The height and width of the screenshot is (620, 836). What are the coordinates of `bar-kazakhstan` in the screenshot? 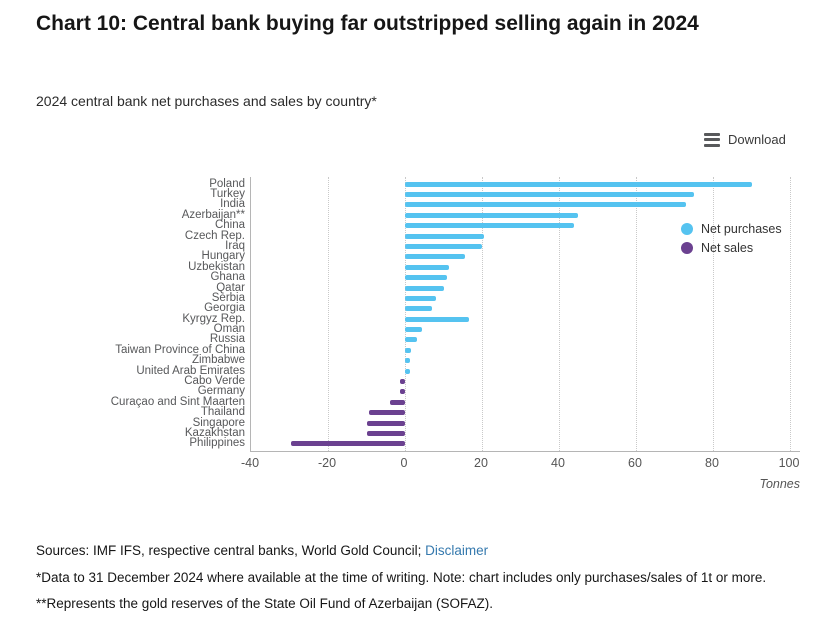 It's located at (386, 433).